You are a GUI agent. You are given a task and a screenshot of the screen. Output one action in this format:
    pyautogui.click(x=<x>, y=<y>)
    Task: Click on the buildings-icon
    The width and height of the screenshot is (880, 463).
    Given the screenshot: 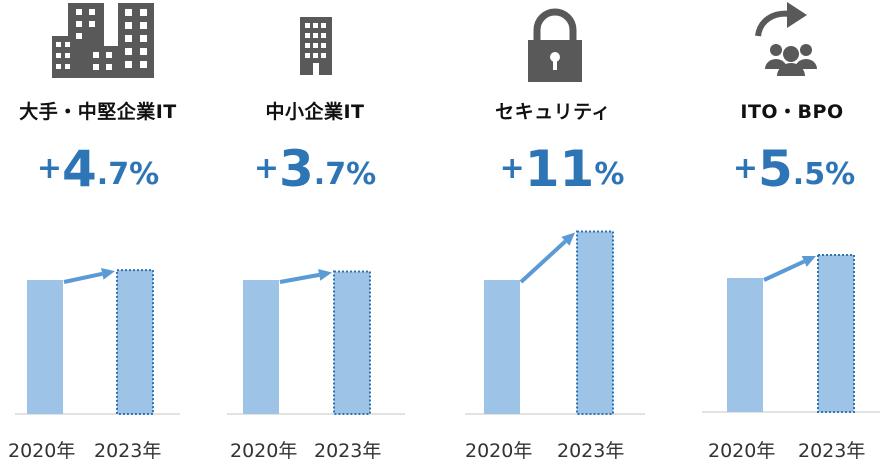 What is the action you would take?
    pyautogui.click(x=103, y=40)
    